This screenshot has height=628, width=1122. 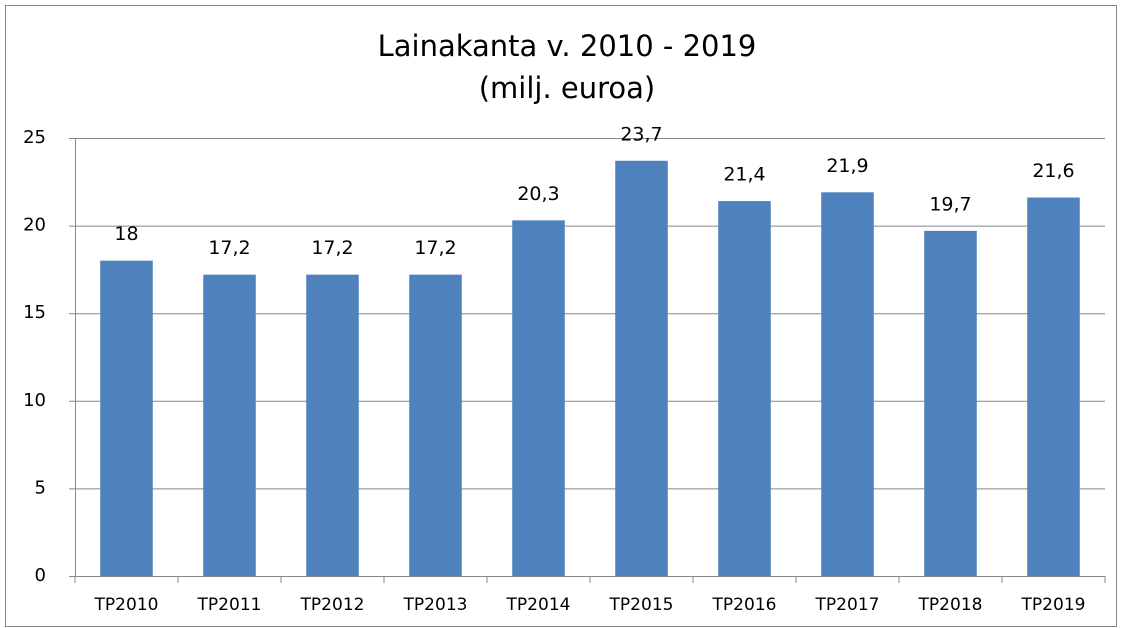 I want to click on x-tick-label: TP2018, so click(x=950, y=605).